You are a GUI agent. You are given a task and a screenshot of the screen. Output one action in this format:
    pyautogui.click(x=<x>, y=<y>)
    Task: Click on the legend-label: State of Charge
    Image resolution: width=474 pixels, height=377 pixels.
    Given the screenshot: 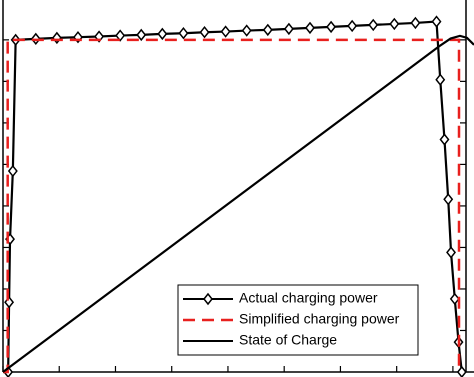 What is the action you would take?
    pyautogui.click(x=288, y=340)
    